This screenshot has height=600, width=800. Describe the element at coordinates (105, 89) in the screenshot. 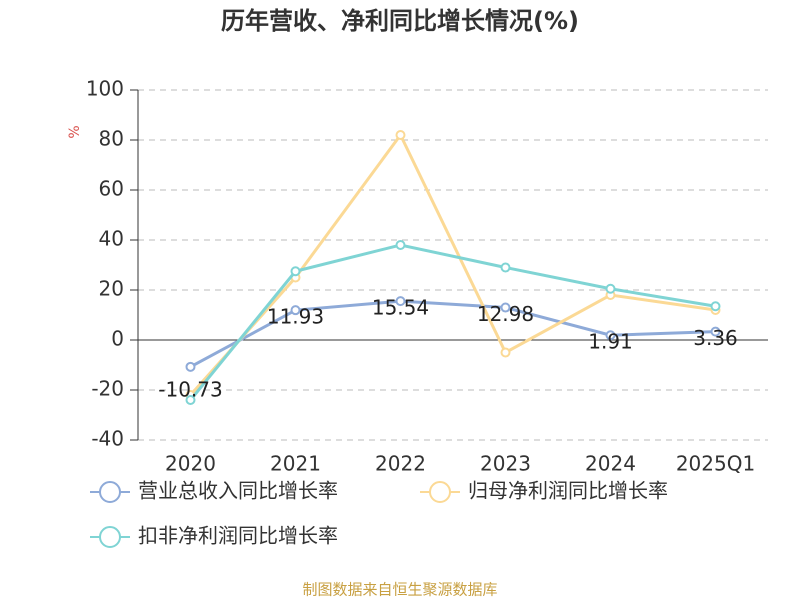

I see `y-tick-label: 100` at that location.